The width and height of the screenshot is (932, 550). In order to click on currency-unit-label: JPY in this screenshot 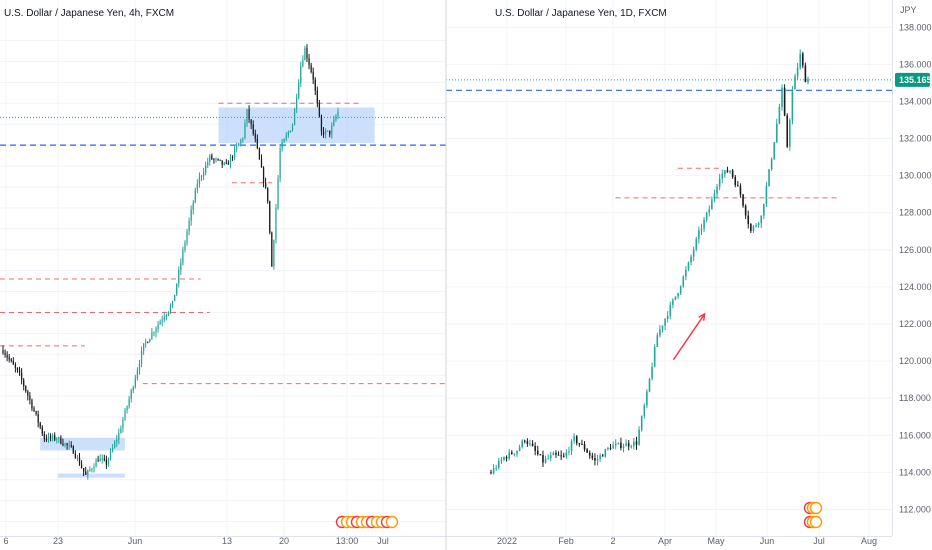, I will do `click(908, 10)`.